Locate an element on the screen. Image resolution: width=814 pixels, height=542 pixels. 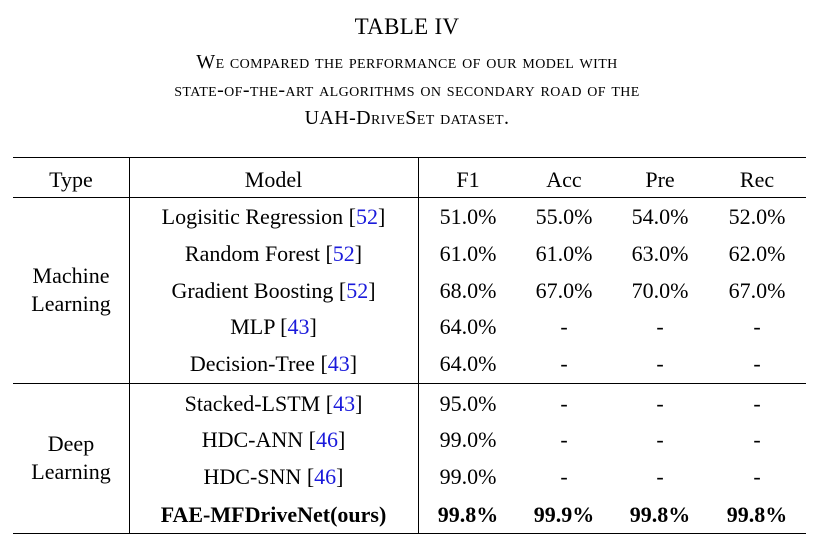
metric-rec-cell: 52.0% is located at coordinates (757, 216).